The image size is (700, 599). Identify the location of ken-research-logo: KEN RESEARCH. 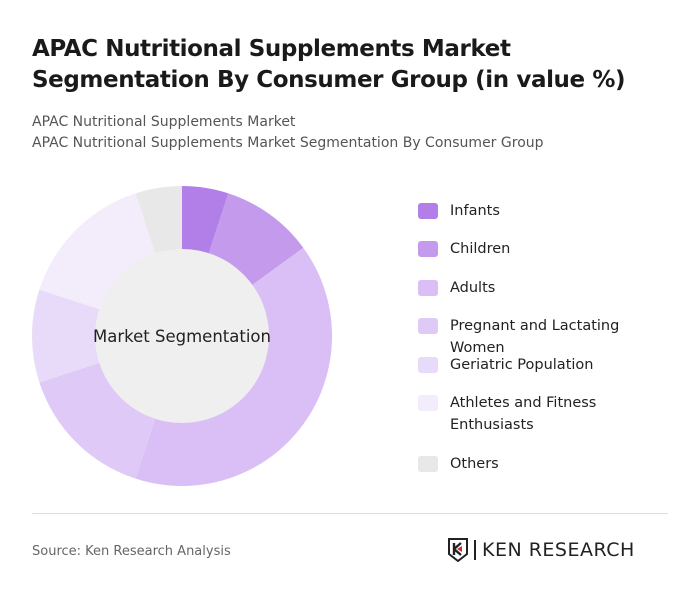
(541, 550).